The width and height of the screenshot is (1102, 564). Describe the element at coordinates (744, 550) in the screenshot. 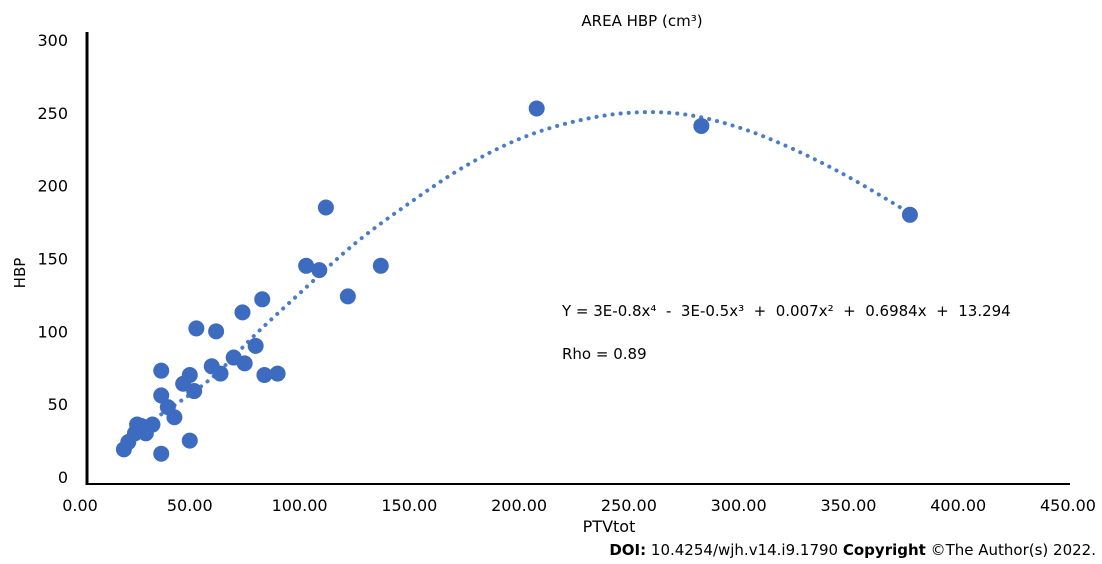

I see `doi-value: 10.4254/wjh.v14.i9.1790` at that location.